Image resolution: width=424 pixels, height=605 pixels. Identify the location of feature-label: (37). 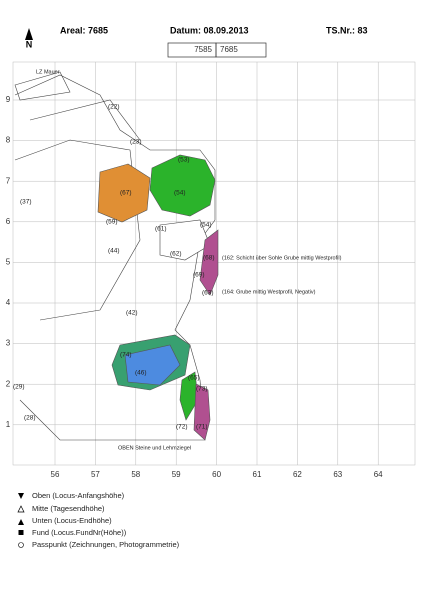
(26, 202).